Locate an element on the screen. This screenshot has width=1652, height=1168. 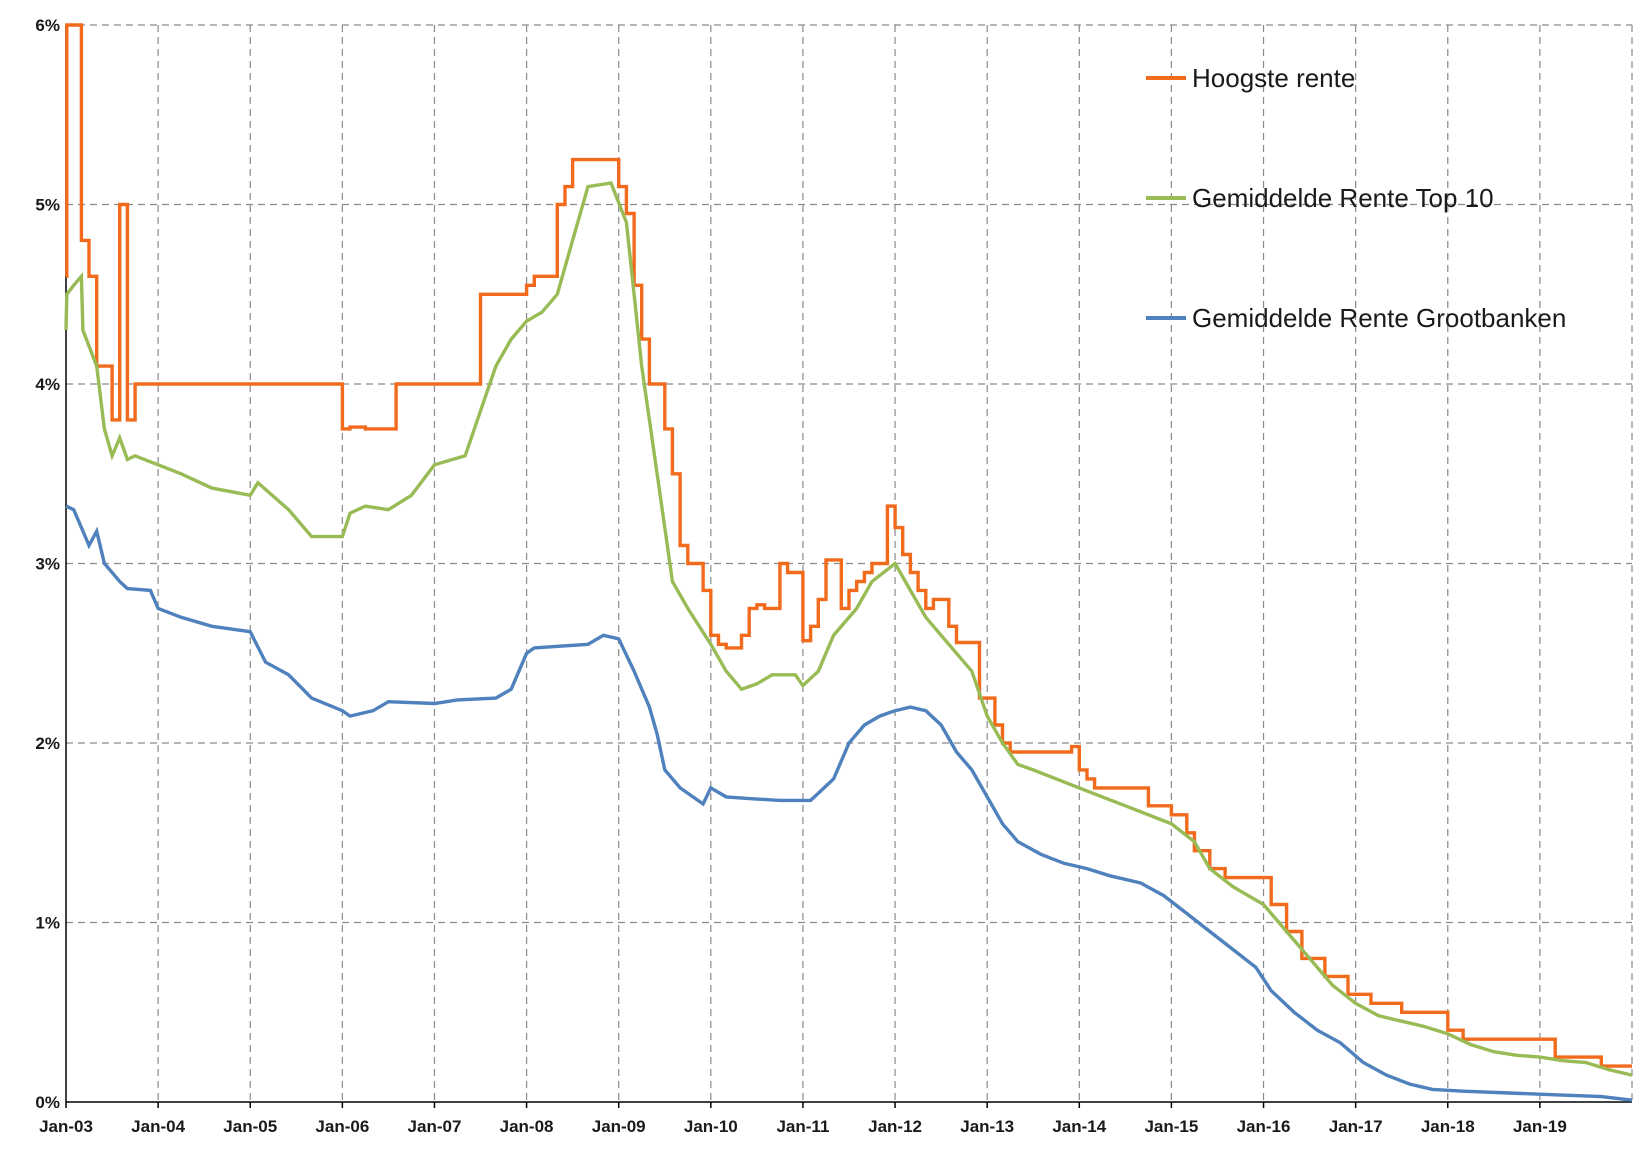
y-tick-label: 5% is located at coordinates (47, 205).